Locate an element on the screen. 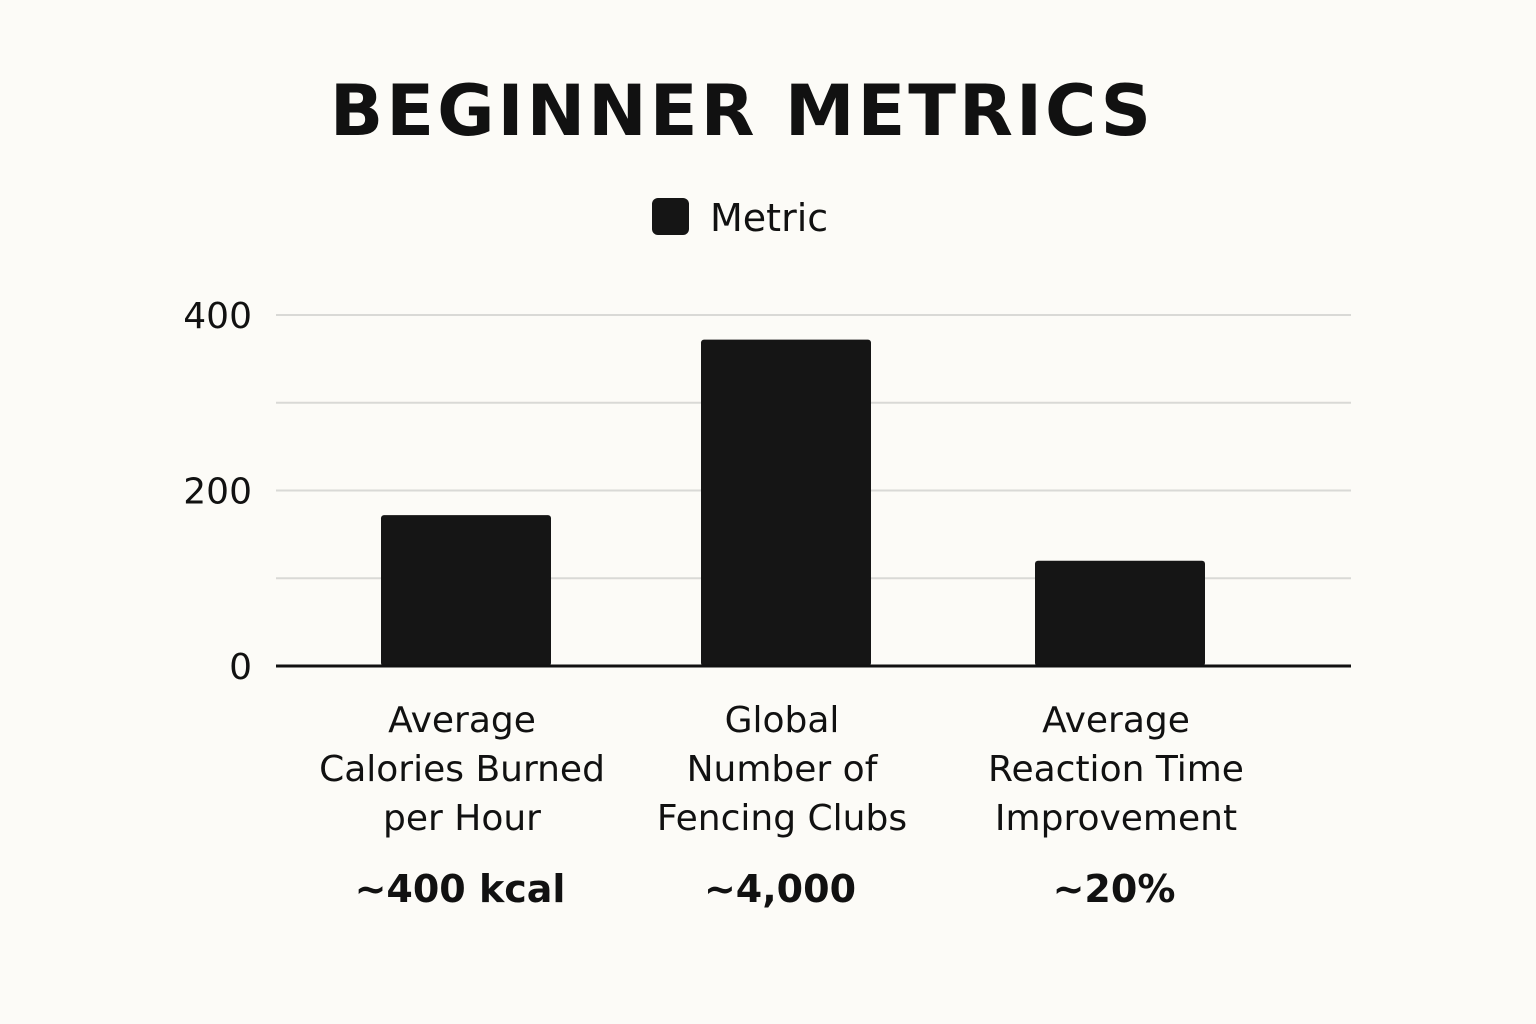 Image resolution: width=1536 pixels, height=1024 pixels. y-axis-ticks: 0 200 400 is located at coordinates (217, 492).